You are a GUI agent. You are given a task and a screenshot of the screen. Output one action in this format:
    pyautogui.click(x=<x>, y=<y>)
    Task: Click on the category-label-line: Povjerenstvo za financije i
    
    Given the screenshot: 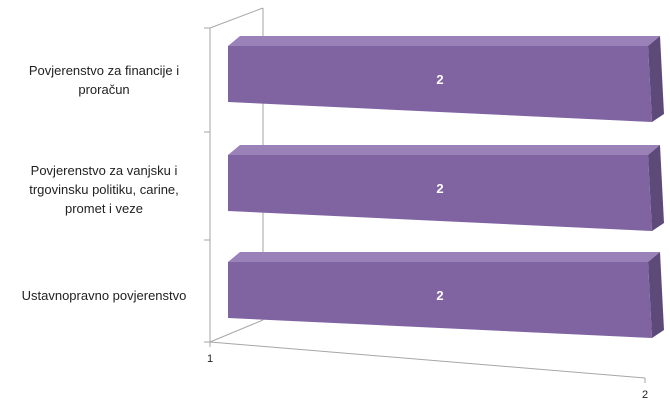 What is the action you would take?
    pyautogui.click(x=104, y=70)
    